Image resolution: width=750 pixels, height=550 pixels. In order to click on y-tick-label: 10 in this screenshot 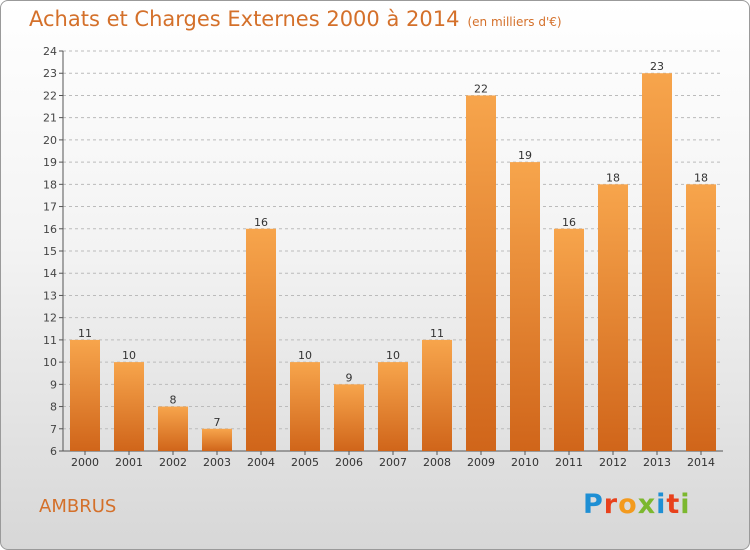, I will do `click(50, 362)`.